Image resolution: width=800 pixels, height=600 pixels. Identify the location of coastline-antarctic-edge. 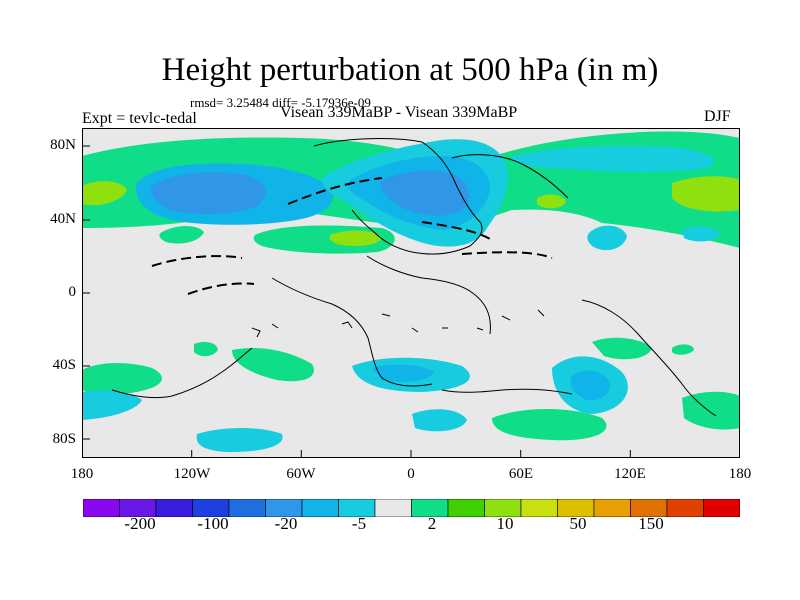
(507, 391).